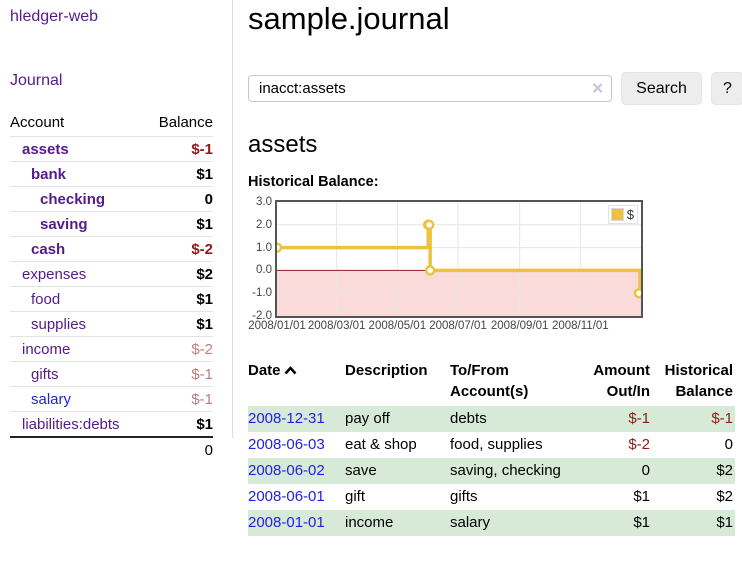  Describe the element at coordinates (349, 18) in the screenshot. I see `page-title: sample.journal` at that location.